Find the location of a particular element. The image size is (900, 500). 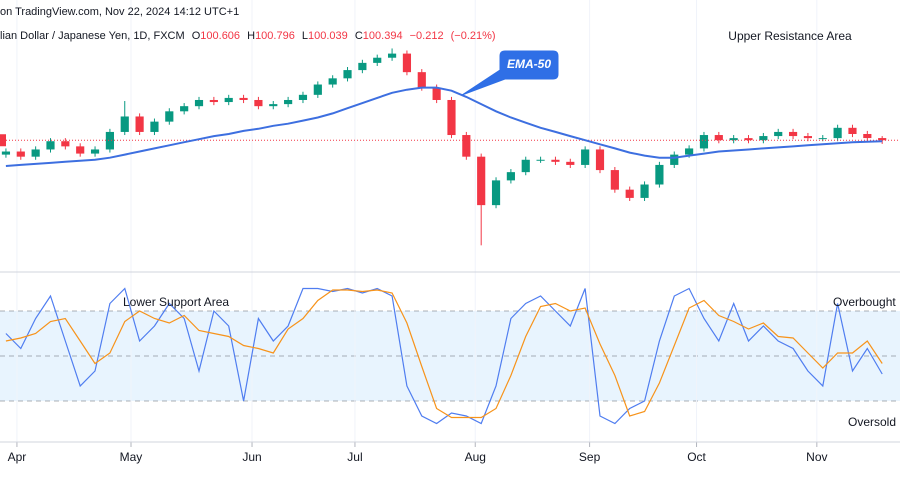

x-tick-label: Nov is located at coordinates (816, 457).